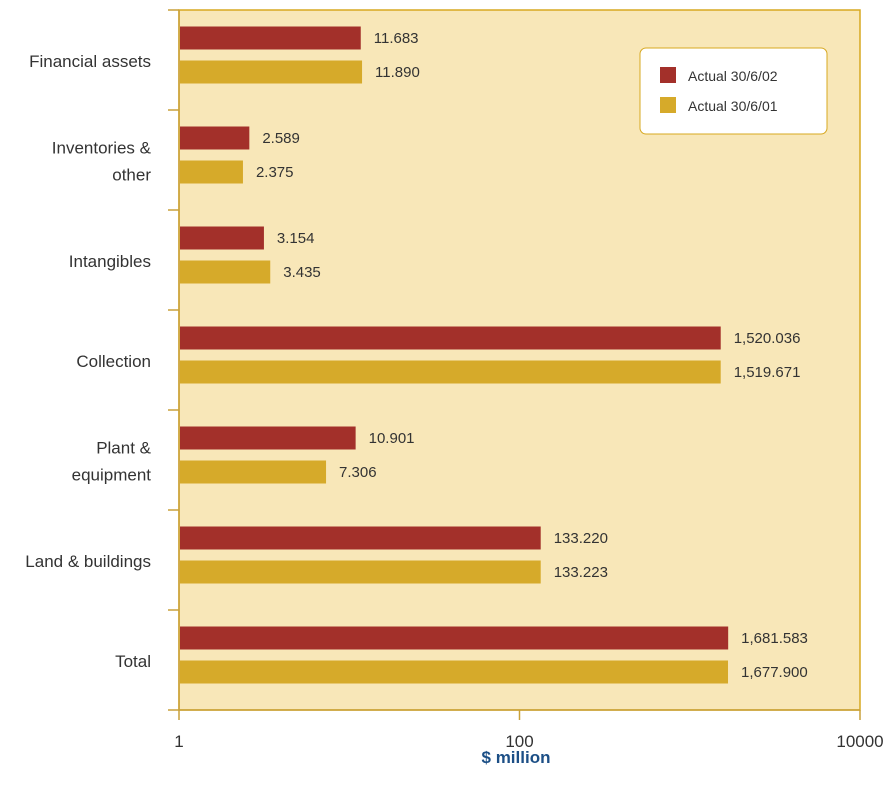 The width and height of the screenshot is (890, 796). I want to click on category-label: equipment, so click(112, 475).